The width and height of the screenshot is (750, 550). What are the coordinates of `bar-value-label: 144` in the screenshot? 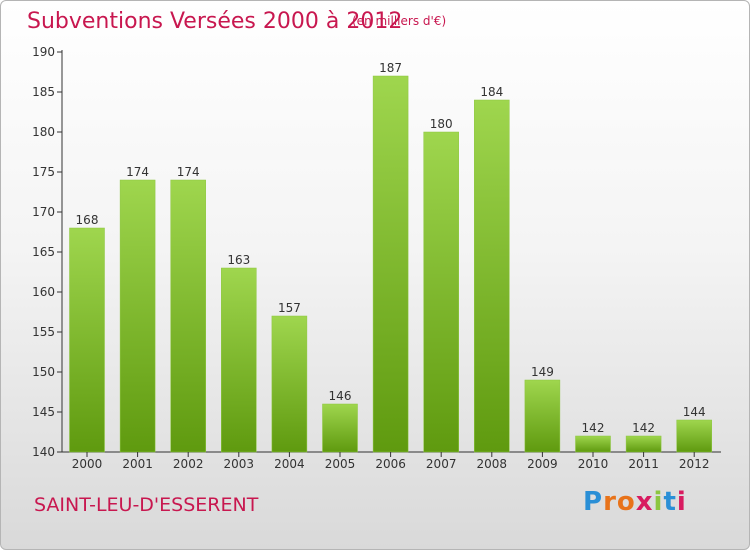 It's located at (694, 412).